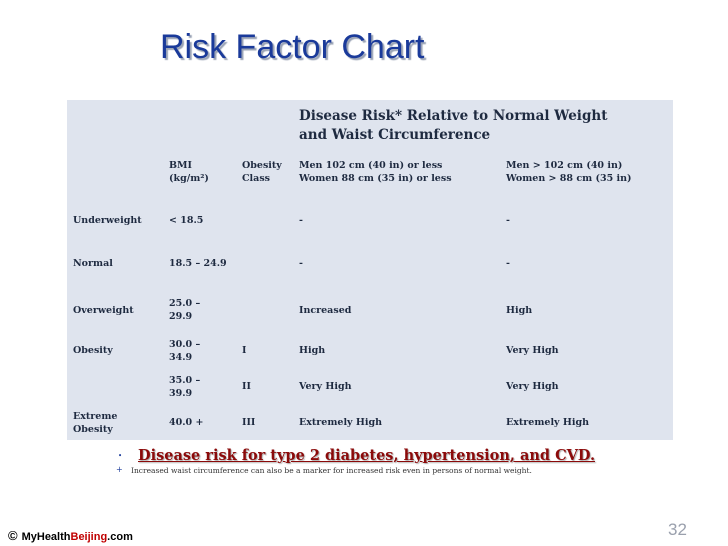 Image resolution: width=728 pixels, height=546 pixels. I want to click on cell-line: 18.5 – 24.9, so click(198, 263).